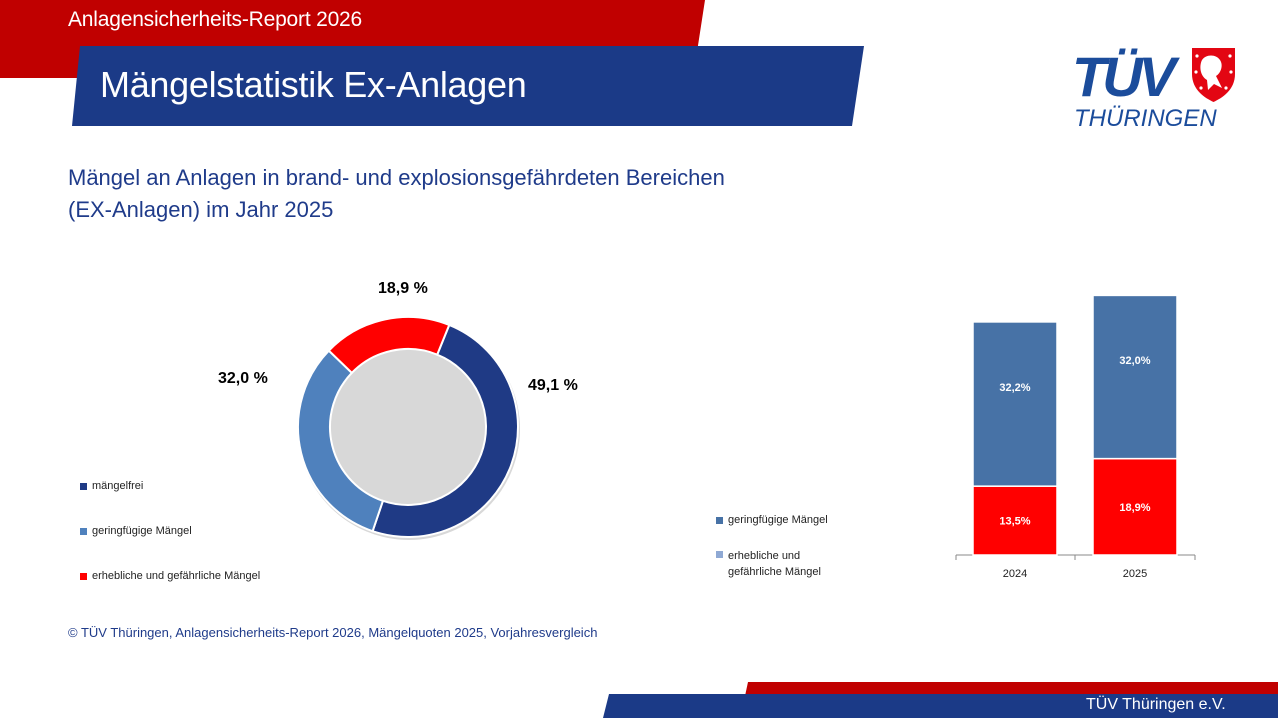  Describe the element at coordinates (1135, 377) in the screenshot. I see `bar-2025-gering` at that location.